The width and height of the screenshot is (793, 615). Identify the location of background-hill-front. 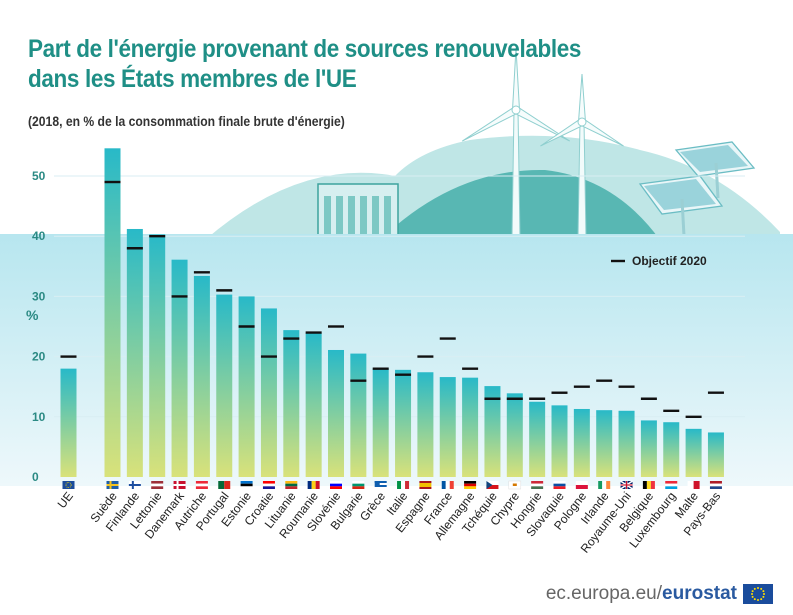
(520, 204).